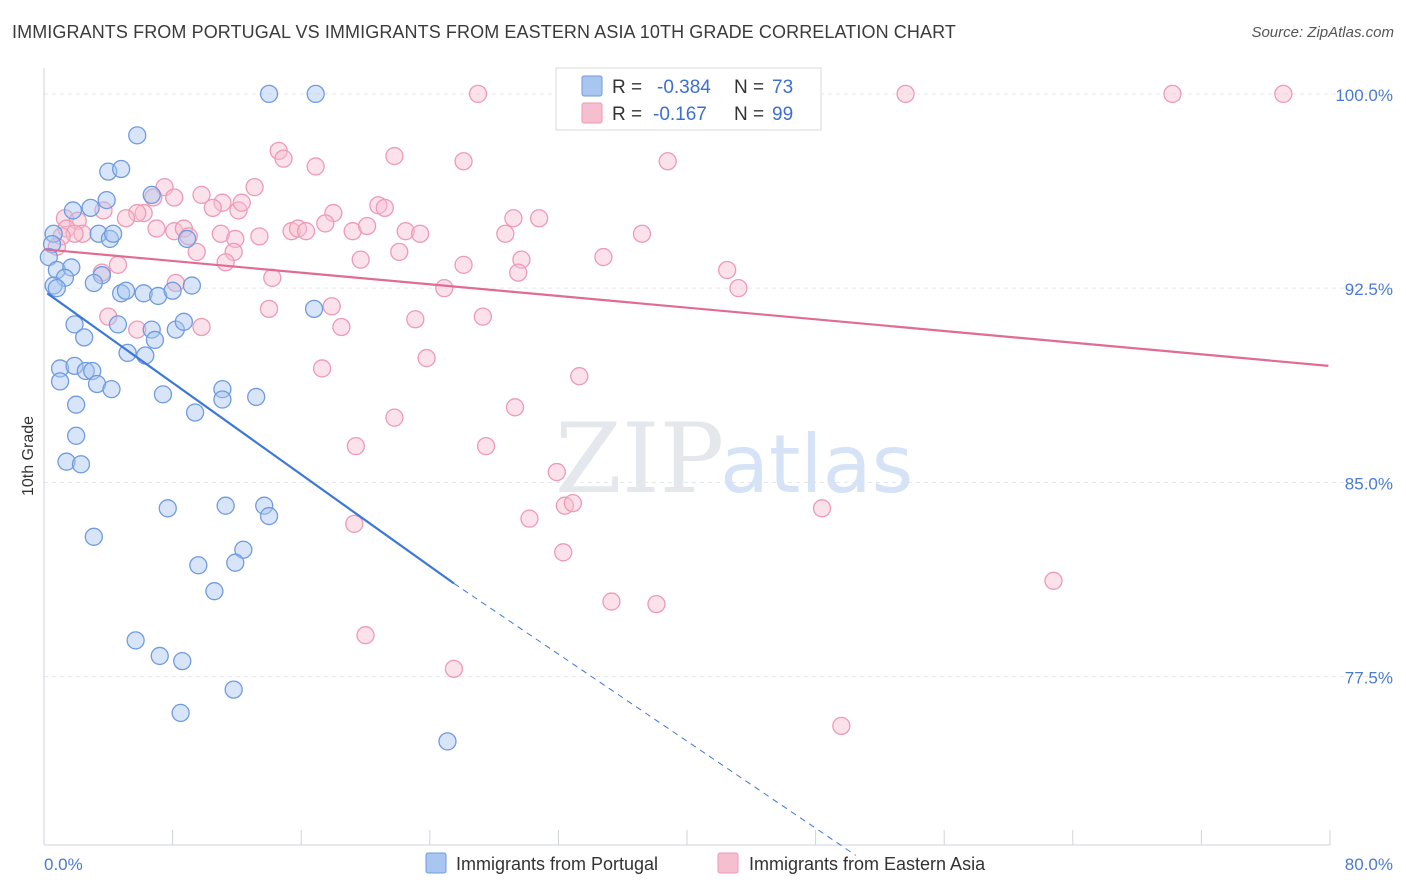 The height and width of the screenshot is (892, 1406). What do you see at coordinates (592, 86) in the screenshot?
I see `stats-swatch-blue` at bounding box center [592, 86].